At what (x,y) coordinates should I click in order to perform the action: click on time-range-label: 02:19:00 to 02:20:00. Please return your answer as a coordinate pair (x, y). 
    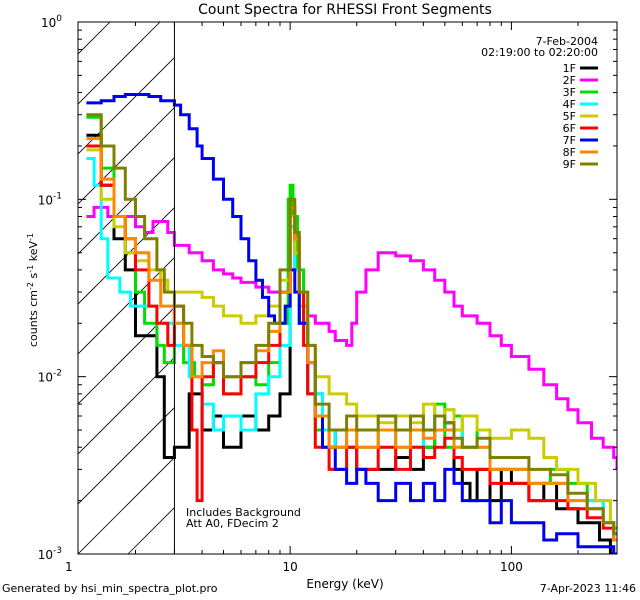
    Looking at the image, I should click on (539, 52).